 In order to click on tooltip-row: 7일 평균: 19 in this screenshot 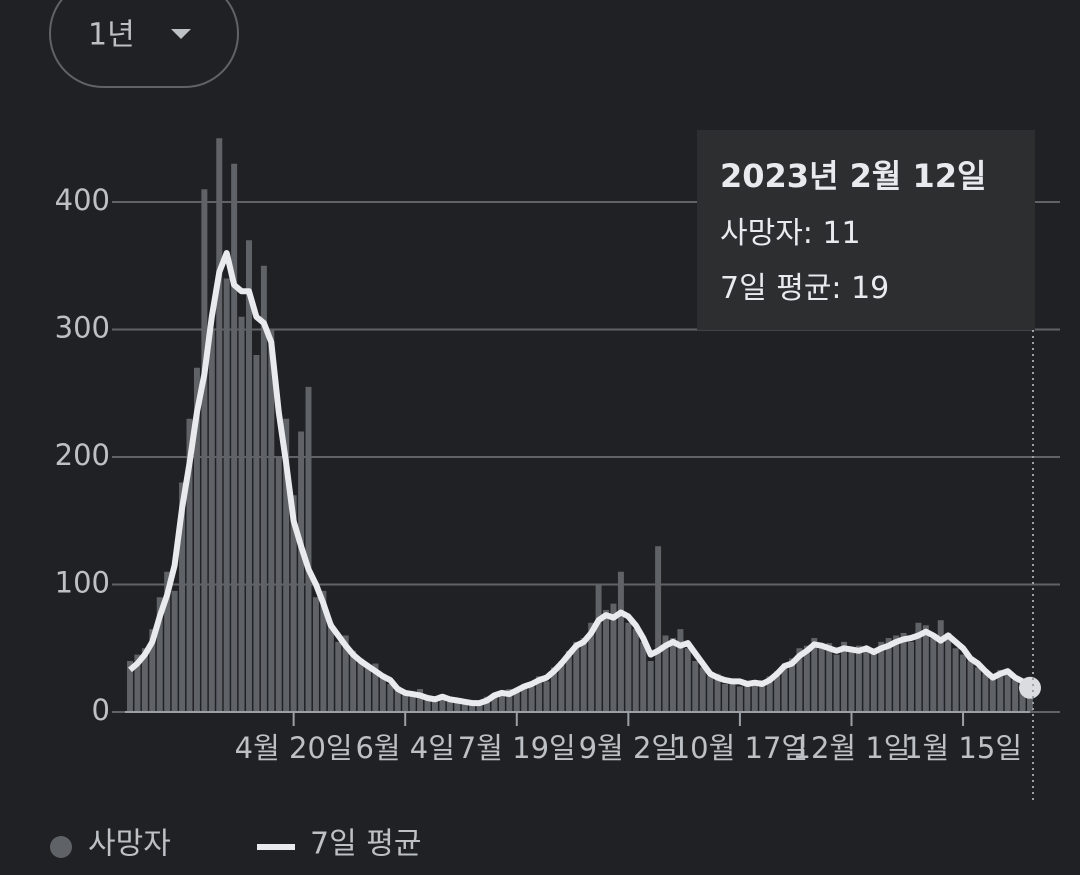, I will do `click(804, 288)`.